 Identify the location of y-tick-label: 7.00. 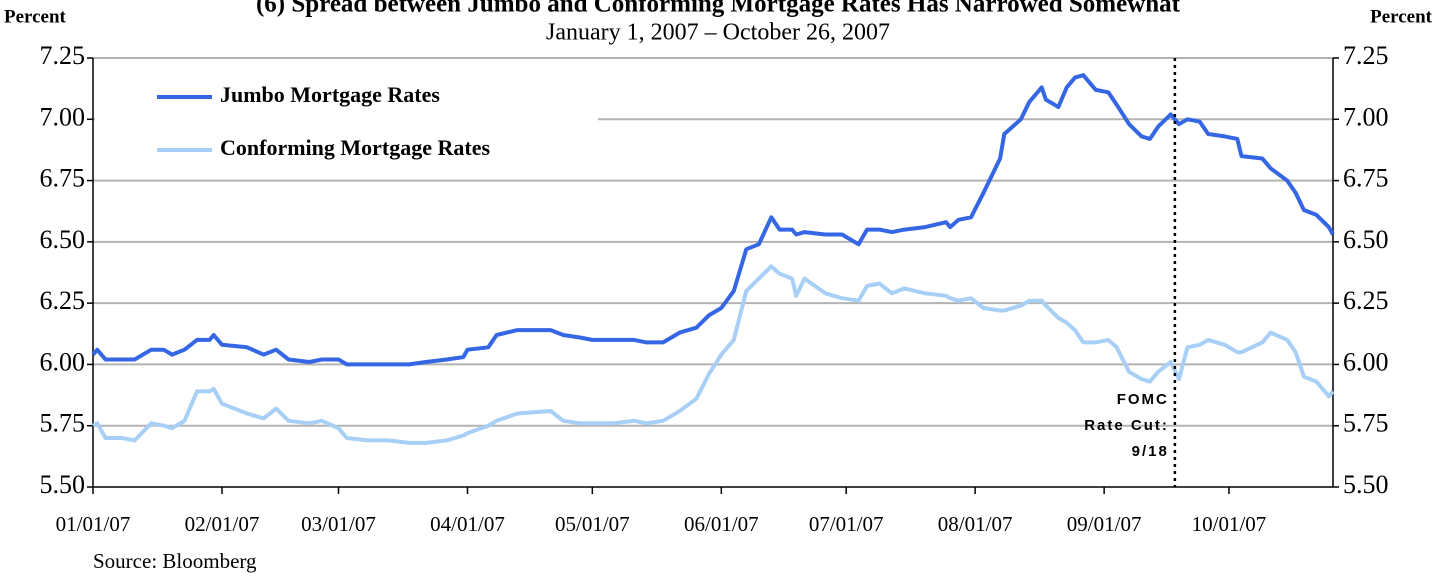
(63, 116).